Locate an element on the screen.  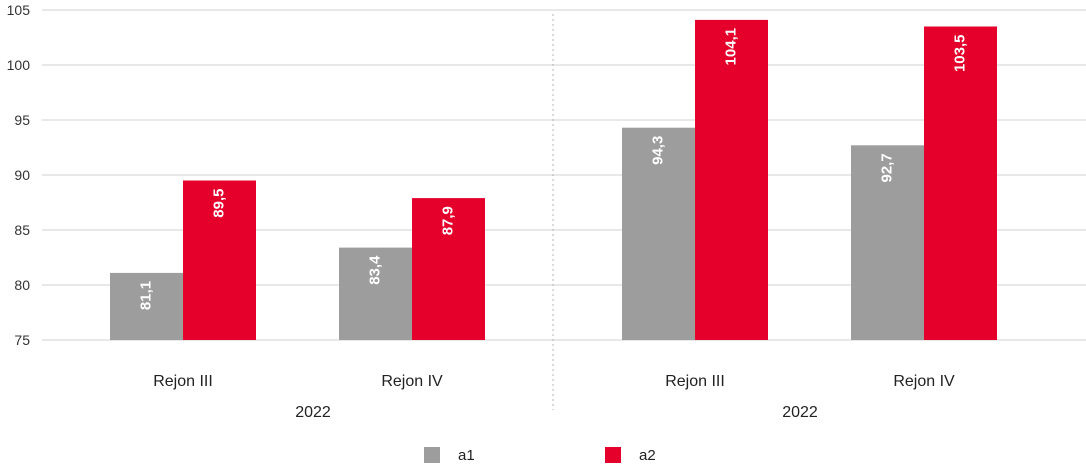
legend-swatch-a2 is located at coordinates (613, 455).